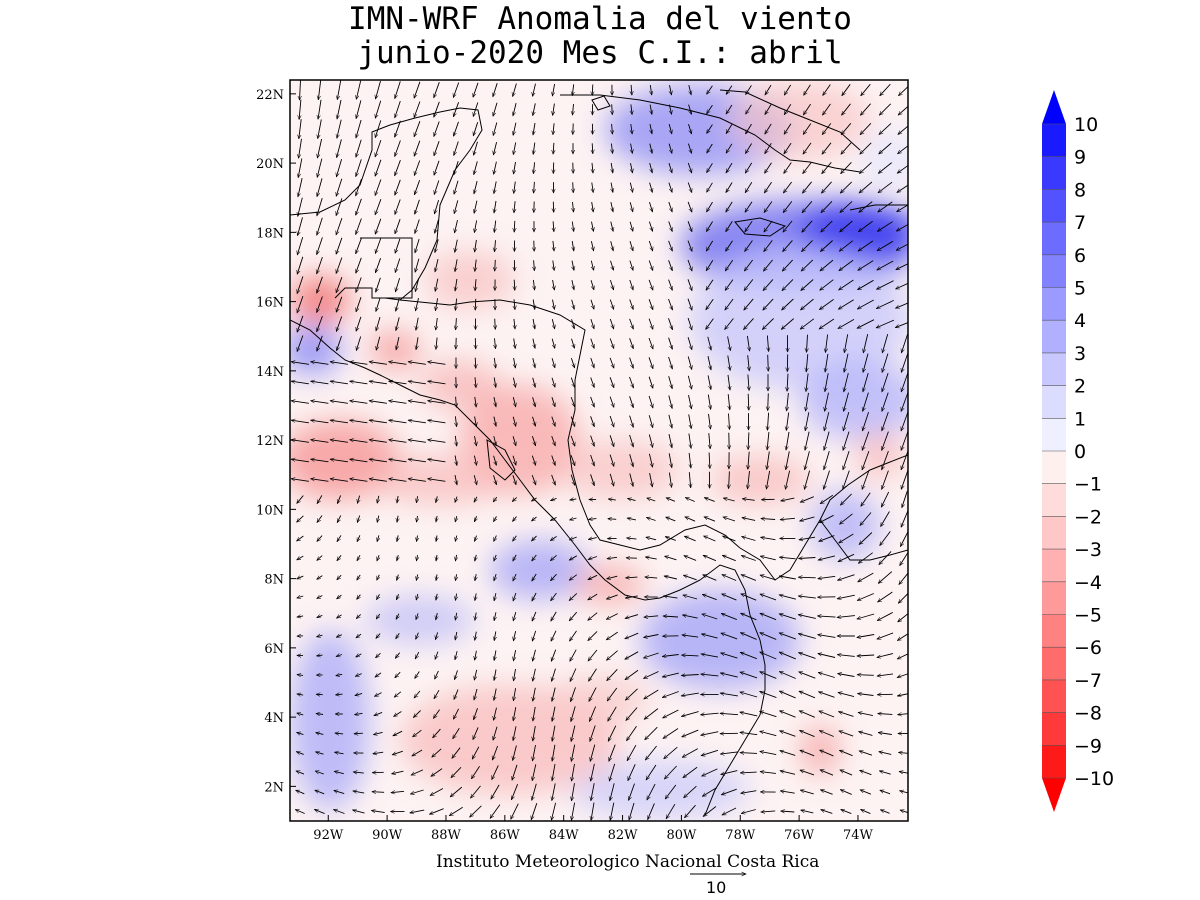 Image resolution: width=1200 pixels, height=900 pixels. Describe the element at coordinates (270, 303) in the screenshot. I see `lat-tick-label: 16N` at that location.